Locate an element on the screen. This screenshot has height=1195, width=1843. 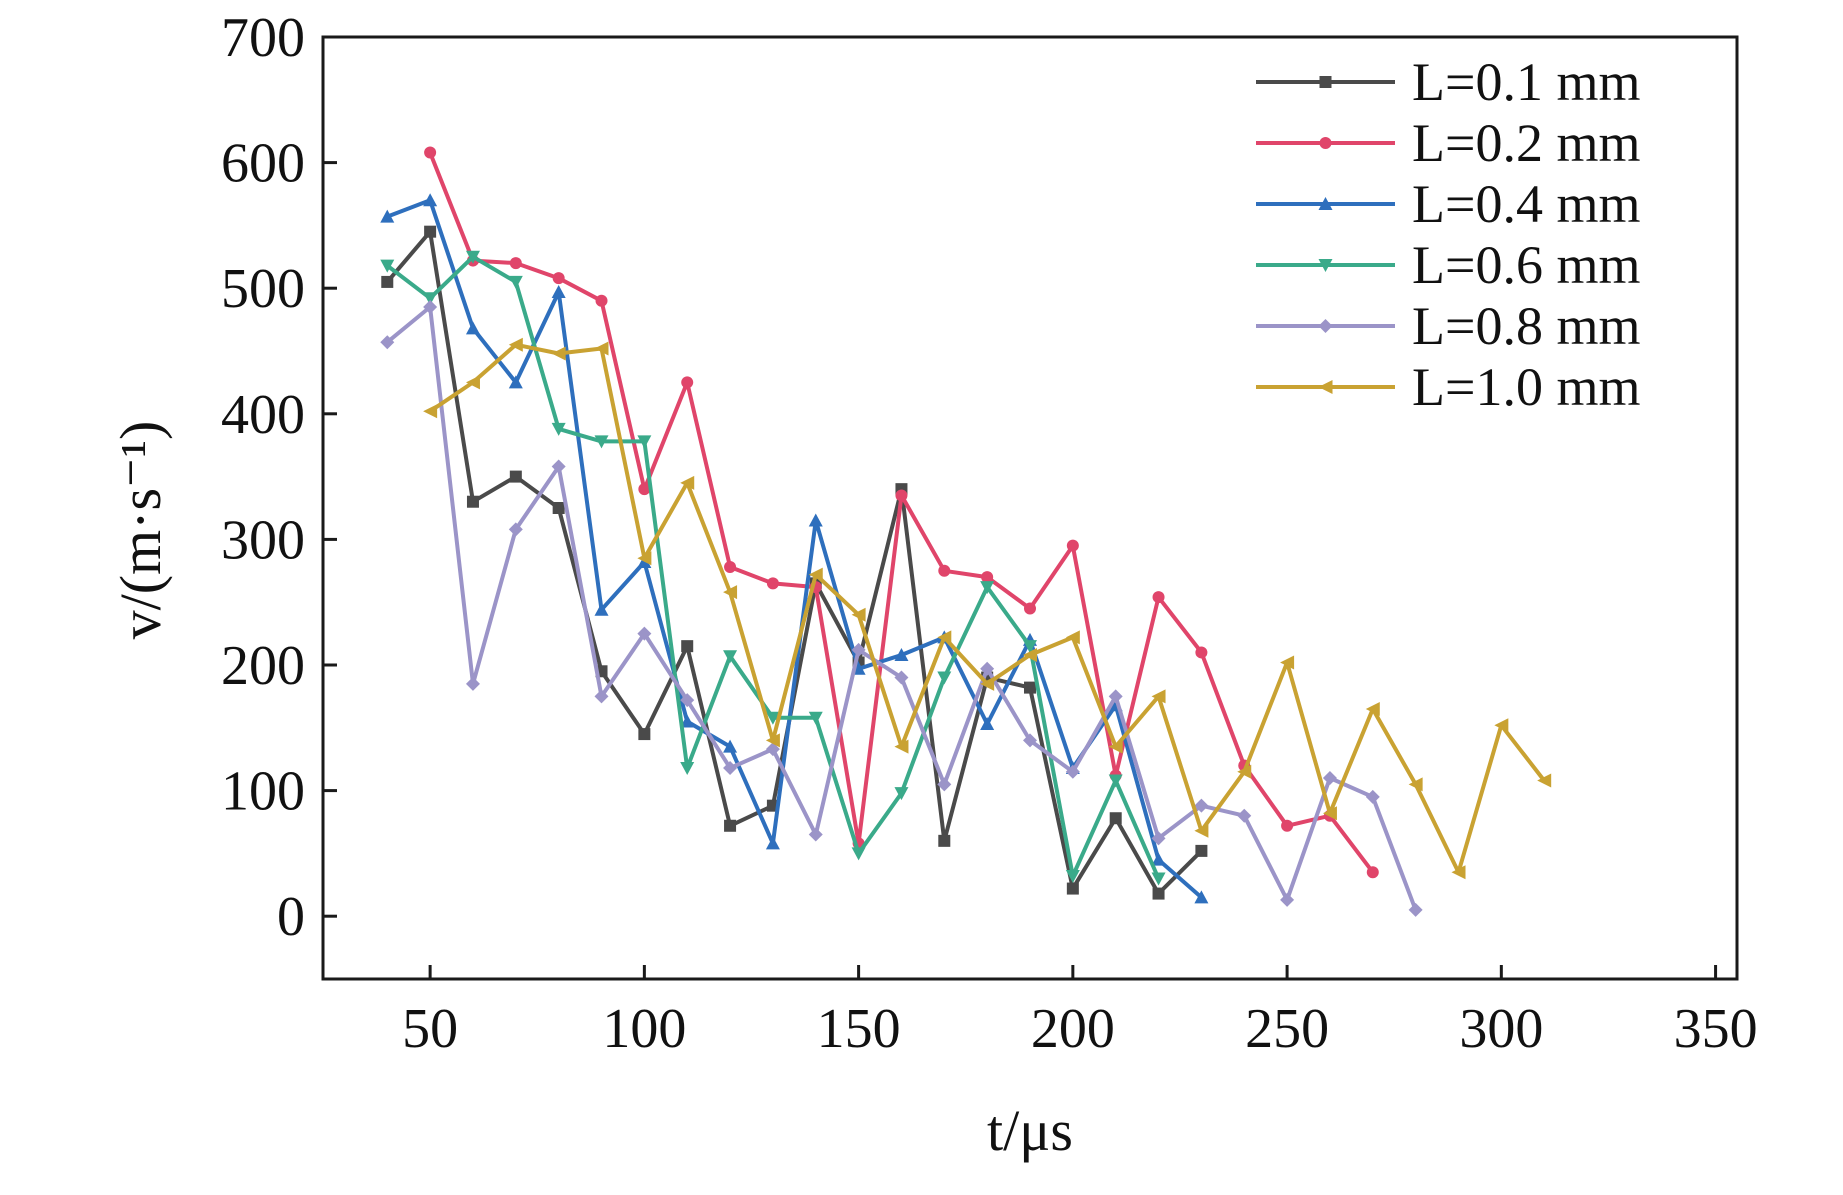
y-tick-label: 600 is located at coordinates (263, 164).